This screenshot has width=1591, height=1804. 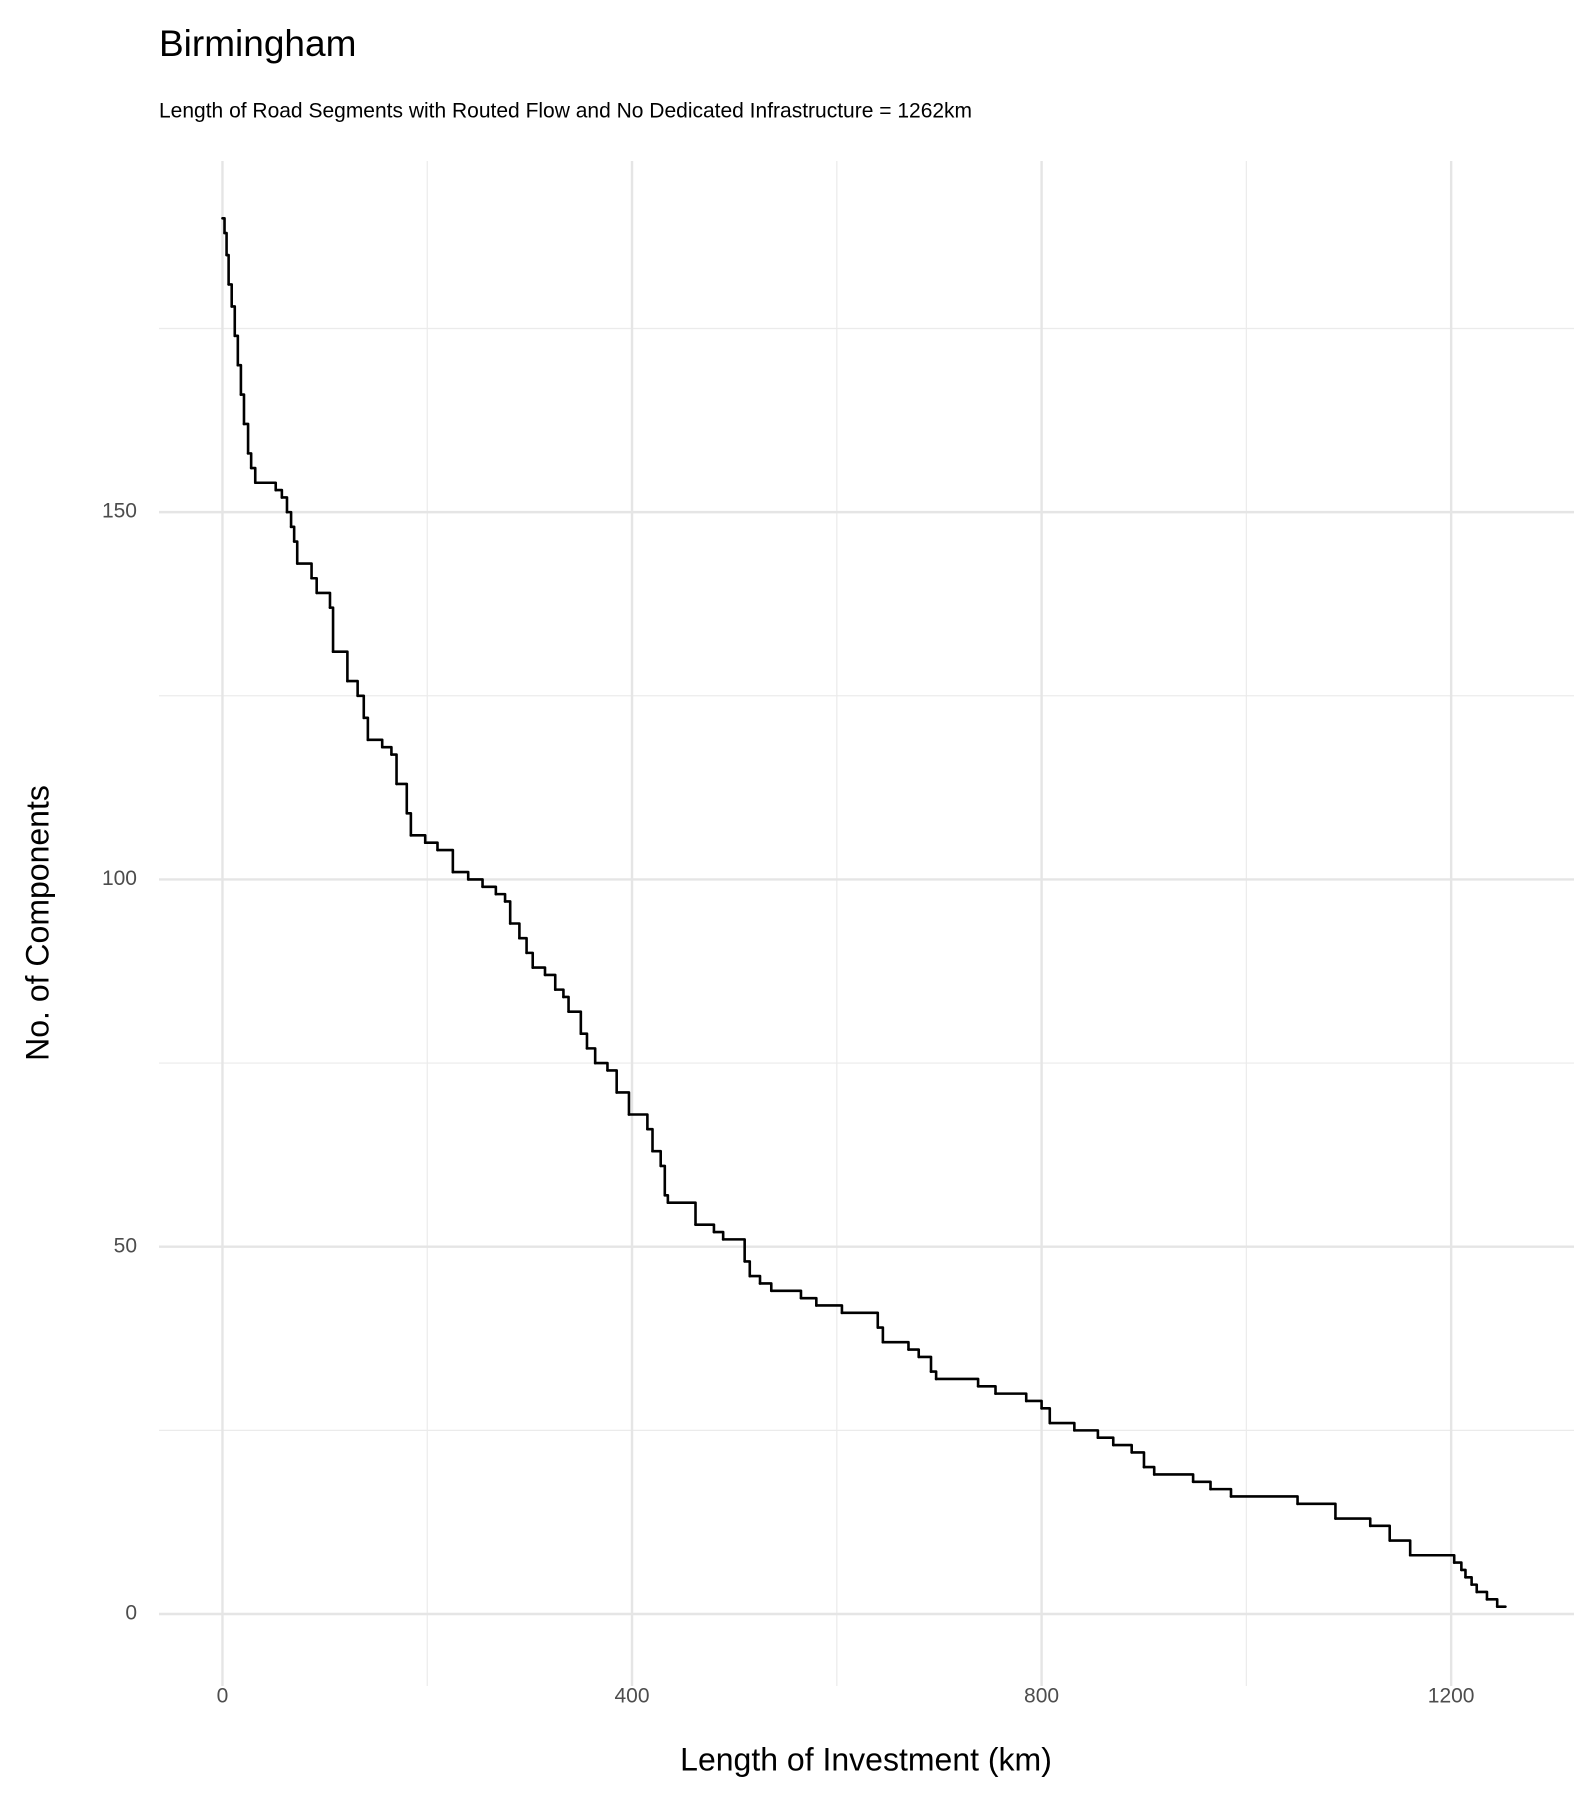 I want to click on y-tick-label: 150, so click(x=119, y=511).